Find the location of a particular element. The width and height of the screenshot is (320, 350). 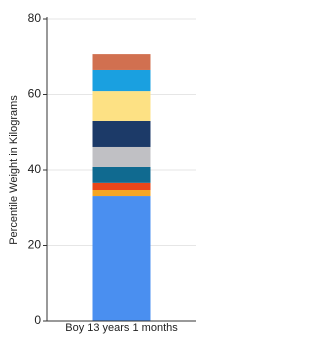

y-tick-label: 80 is located at coordinates (35, 18).